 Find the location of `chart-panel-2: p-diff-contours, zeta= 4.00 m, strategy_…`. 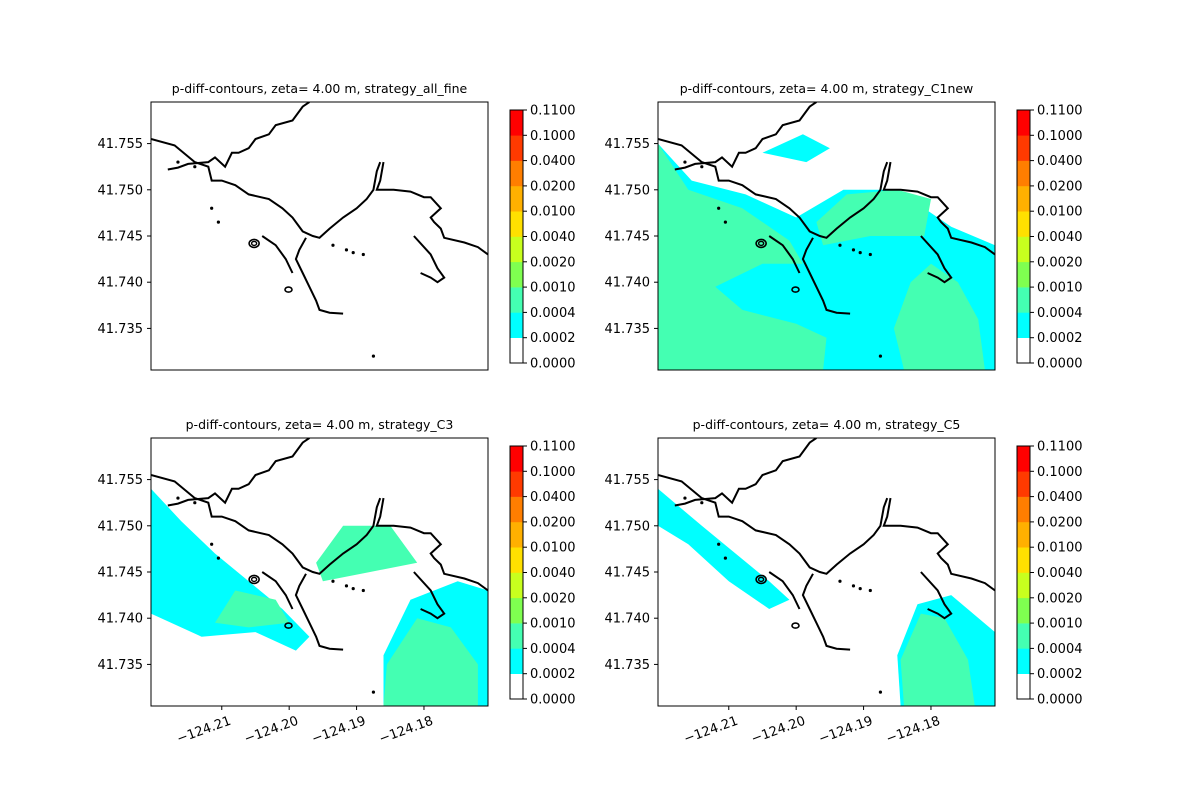

chart-panel-2: p-diff-contours, zeta= 4.00 m, strategy_… is located at coordinates (844, 226).